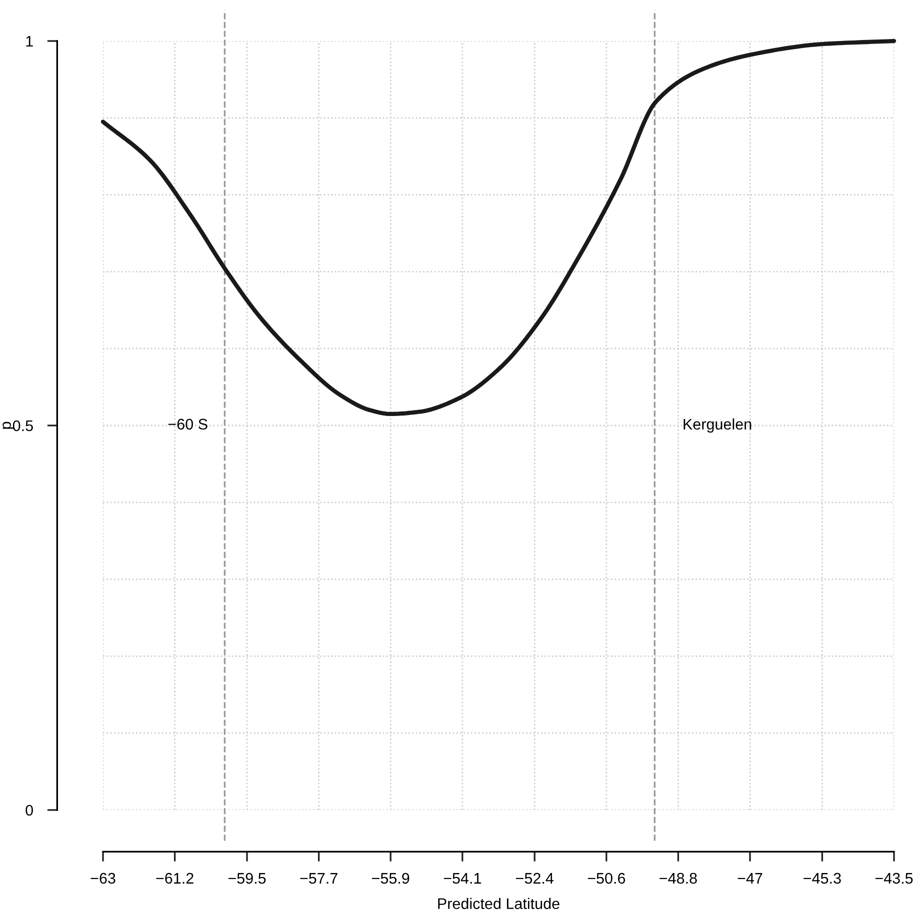 The image size is (922, 911). Describe the element at coordinates (8, 425) in the screenshot. I see `y-axis-title: p` at that location.